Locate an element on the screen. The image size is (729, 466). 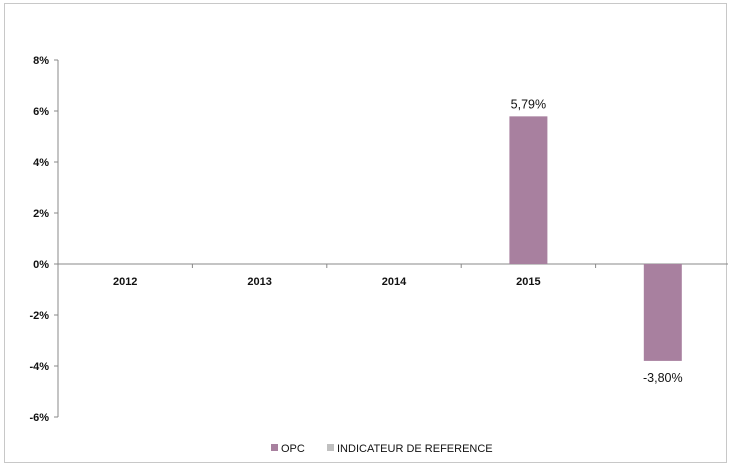
legend-label-indicateur: INDICATEUR DE REFERENCE is located at coordinates (415, 449).